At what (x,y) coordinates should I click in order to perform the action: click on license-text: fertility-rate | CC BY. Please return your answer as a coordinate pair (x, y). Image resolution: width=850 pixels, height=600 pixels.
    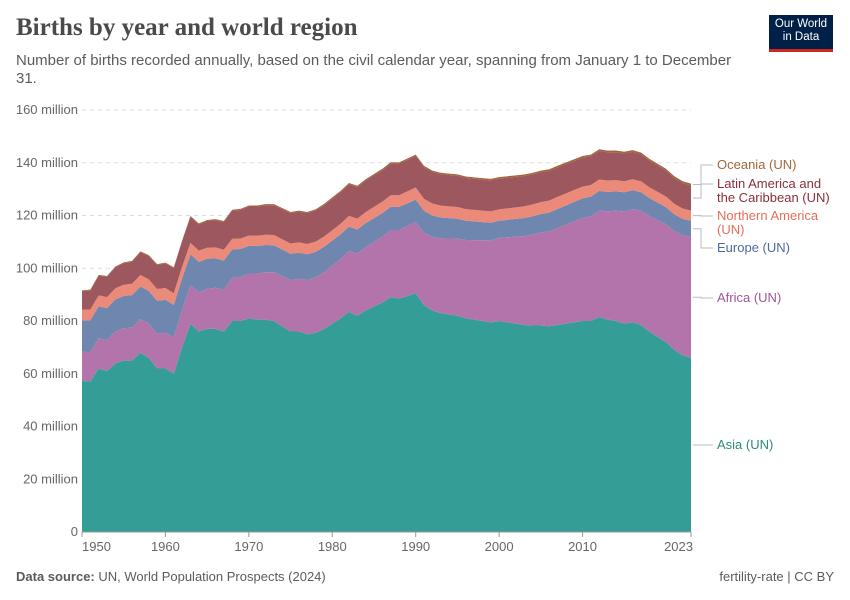
    Looking at the image, I should click on (776, 576).